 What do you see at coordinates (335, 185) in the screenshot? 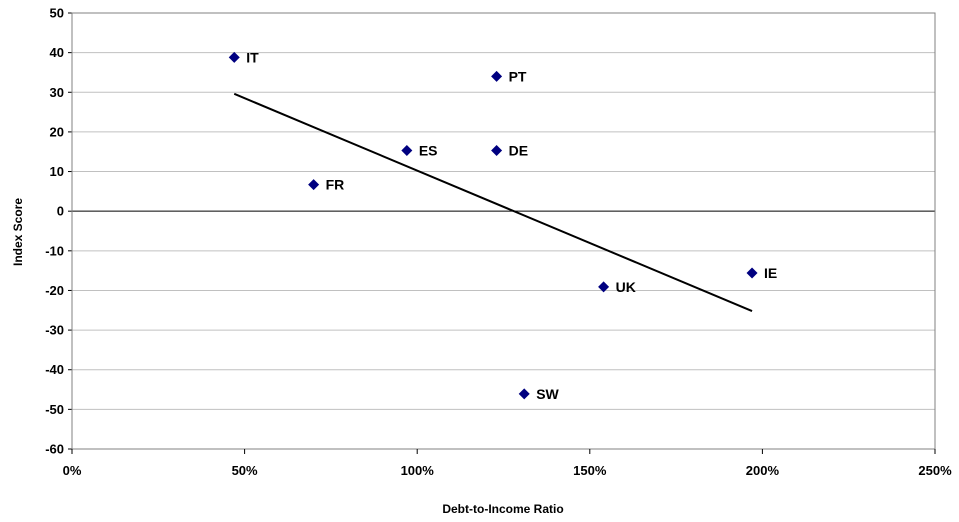
I see `point-label-fr: FR` at bounding box center [335, 185].